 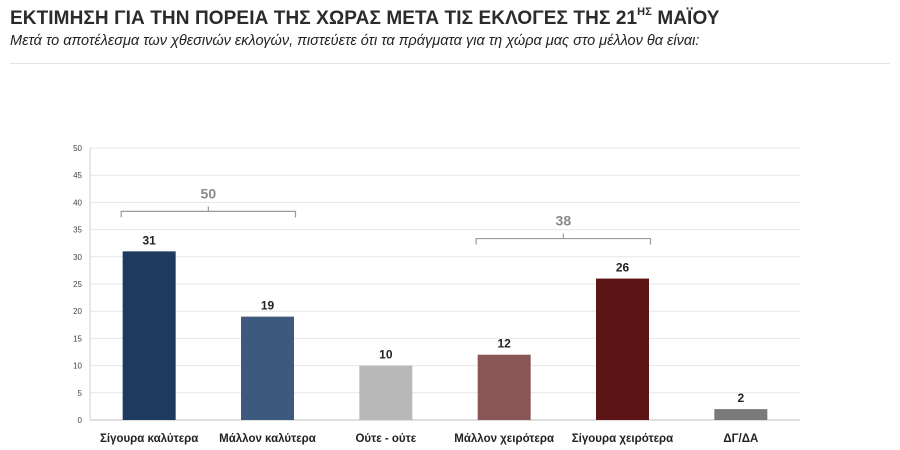 I want to click on x-tick-label: ΔΓ/ΔΑ, so click(x=740, y=439).